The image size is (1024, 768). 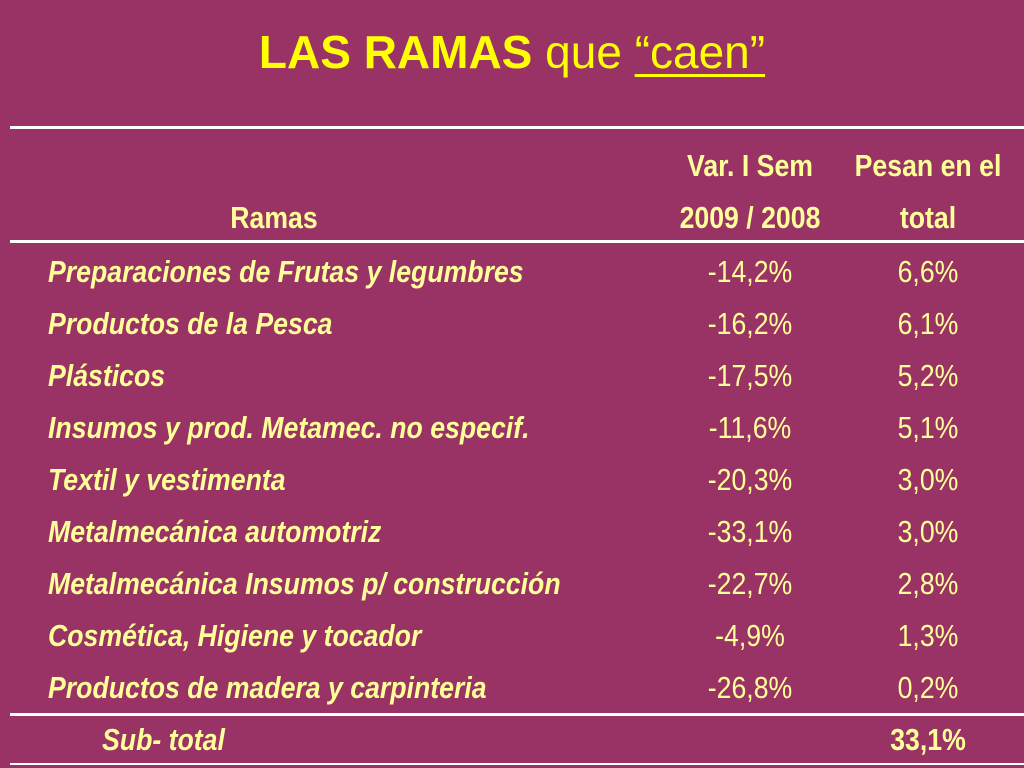 What do you see at coordinates (163, 739) in the screenshot?
I see `subtotal-label: Sub- total` at bounding box center [163, 739].